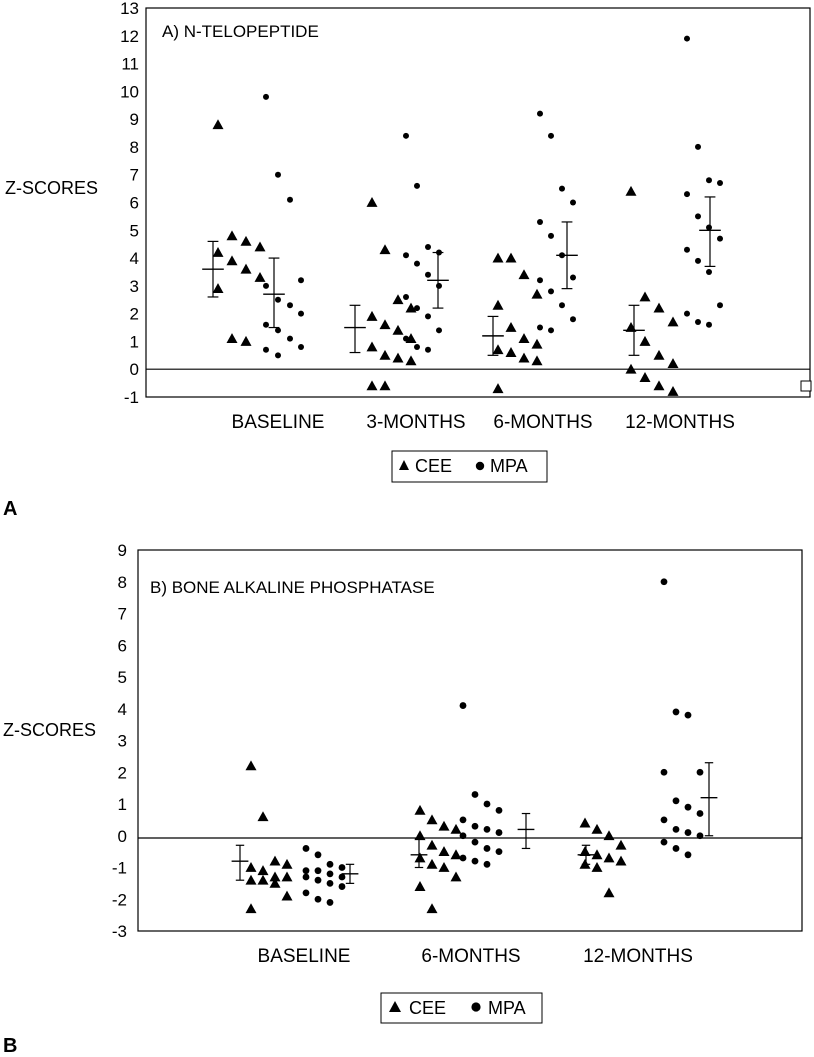 The height and width of the screenshot is (1057, 814). I want to click on y-tick-label: 0, so click(122, 836).